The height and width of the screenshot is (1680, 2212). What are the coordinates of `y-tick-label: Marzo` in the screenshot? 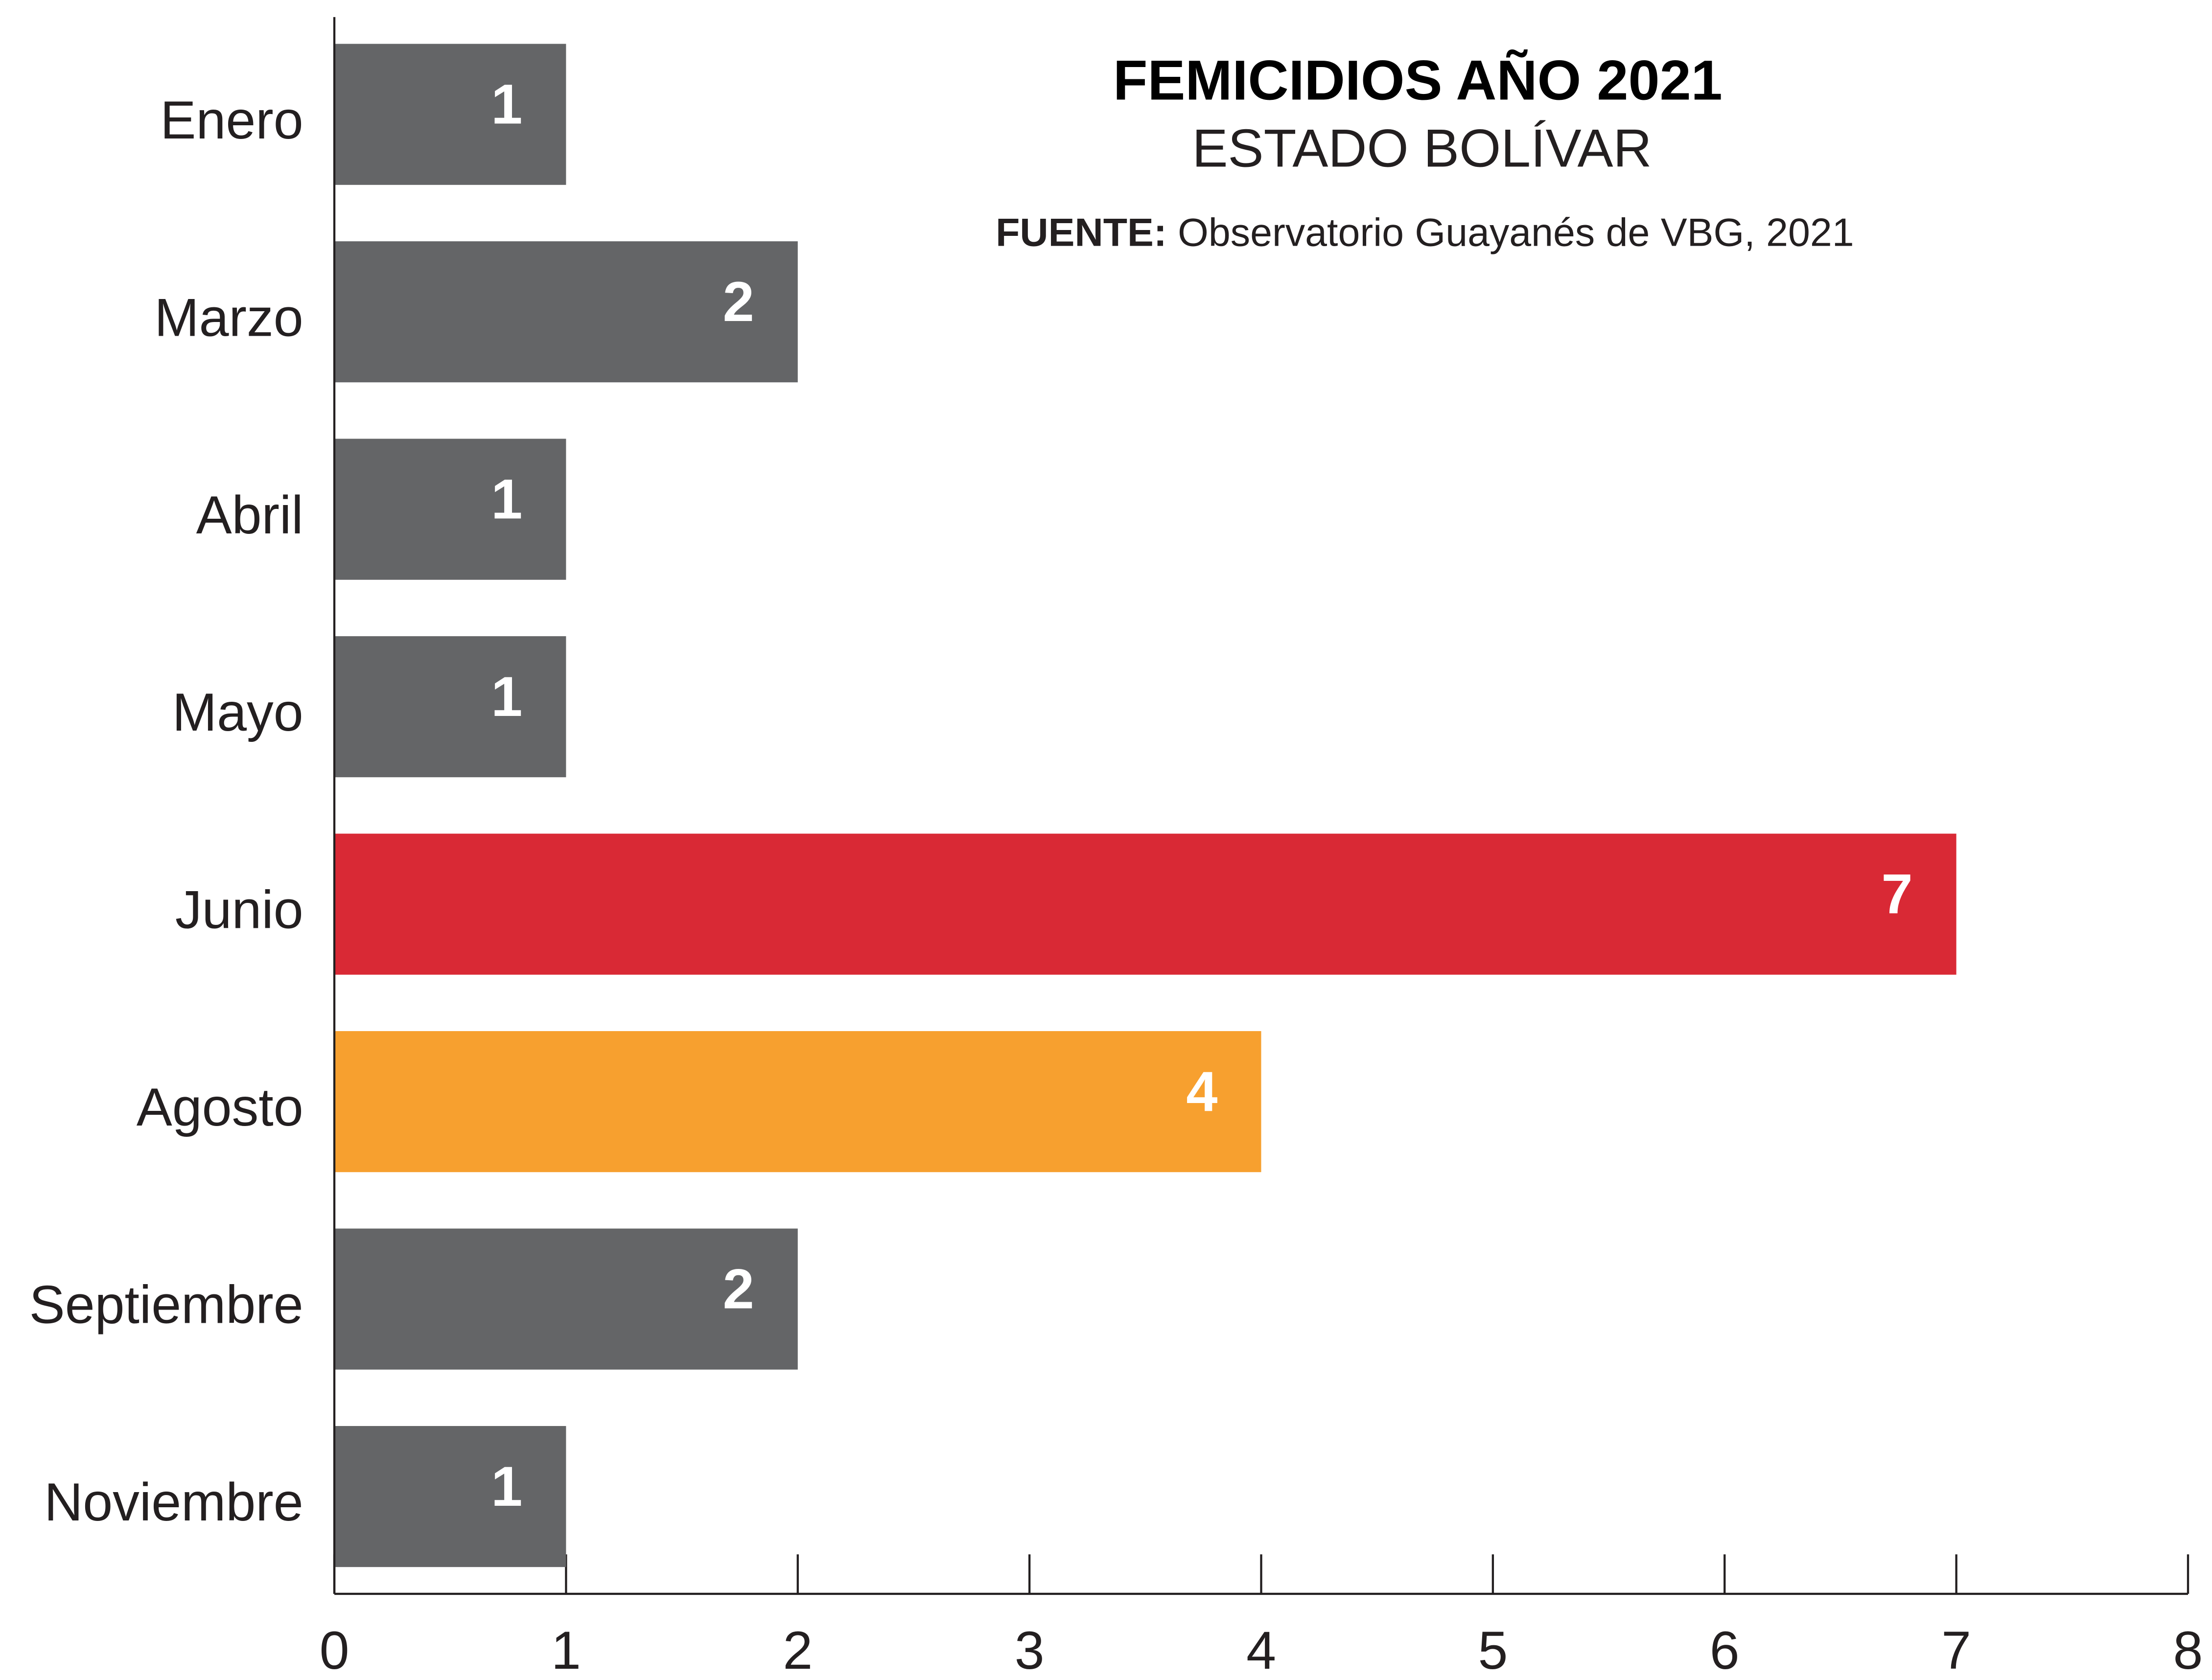 It's located at (228, 317).